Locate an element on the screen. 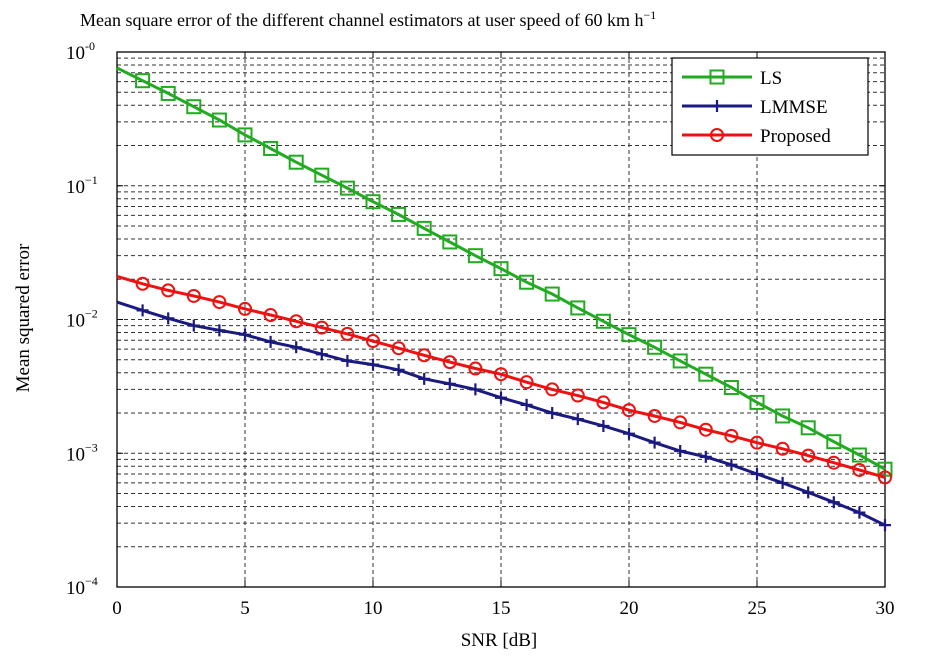 Image resolution: width=936 pixels, height=657 pixels. legend-label-ls: LS is located at coordinates (771, 78).